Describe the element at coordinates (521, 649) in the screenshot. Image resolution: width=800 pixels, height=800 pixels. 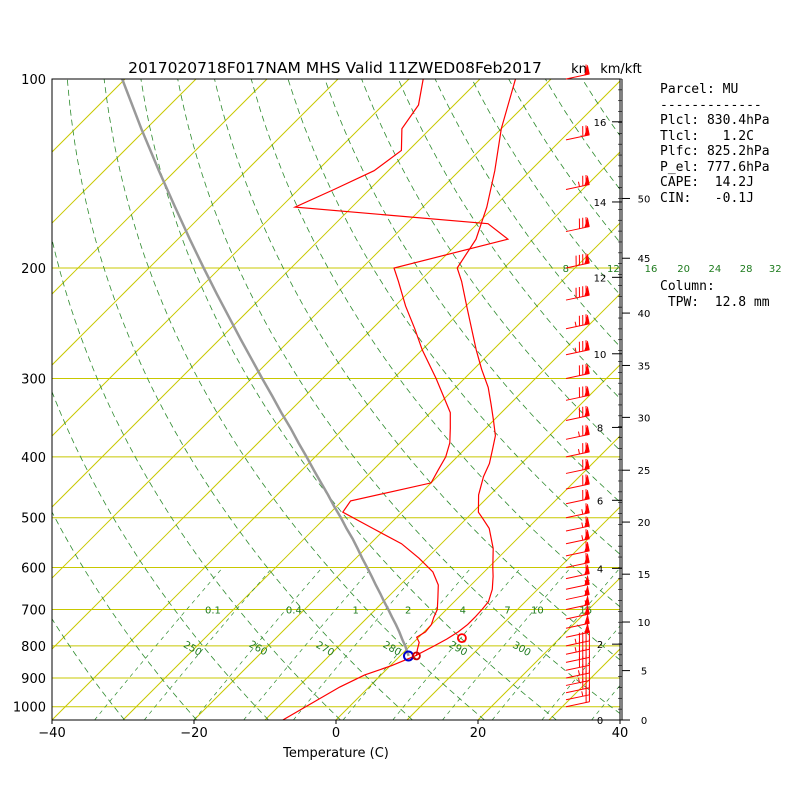
I see `dry-adiabat-label: 300` at that location.